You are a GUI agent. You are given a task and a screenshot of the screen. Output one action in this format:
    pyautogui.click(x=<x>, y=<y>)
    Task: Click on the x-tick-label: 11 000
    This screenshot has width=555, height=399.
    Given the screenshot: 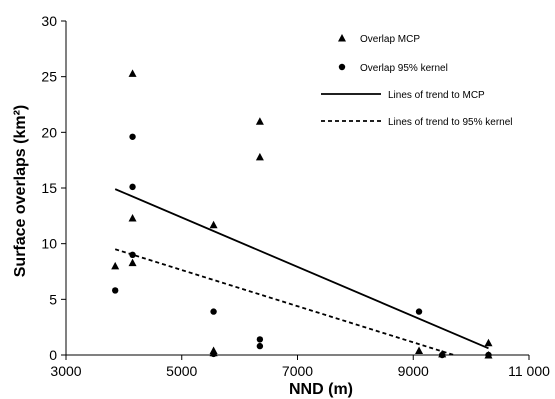 What is the action you would take?
    pyautogui.click(x=529, y=371)
    